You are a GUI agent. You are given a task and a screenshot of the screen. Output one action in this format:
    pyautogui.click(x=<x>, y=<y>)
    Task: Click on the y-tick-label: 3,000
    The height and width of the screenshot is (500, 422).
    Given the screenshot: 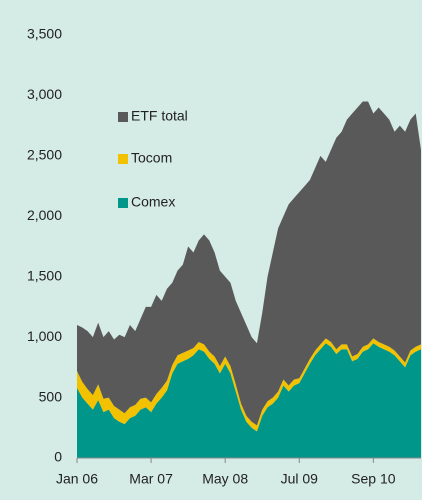 What is the action you would take?
    pyautogui.click(x=44, y=94)
    